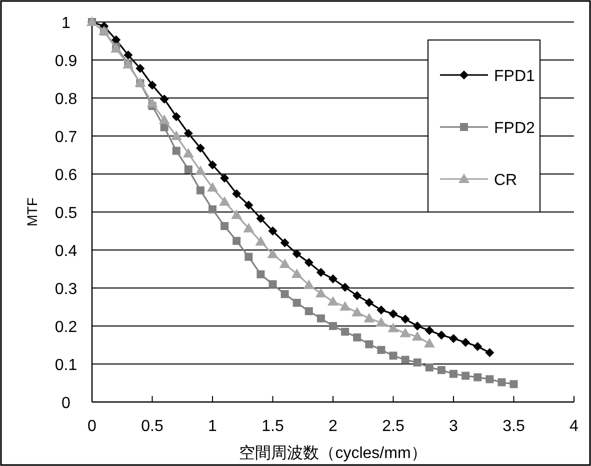 The width and height of the screenshot is (591, 466). I want to click on y-tick-label: 0.7, so click(66, 137).